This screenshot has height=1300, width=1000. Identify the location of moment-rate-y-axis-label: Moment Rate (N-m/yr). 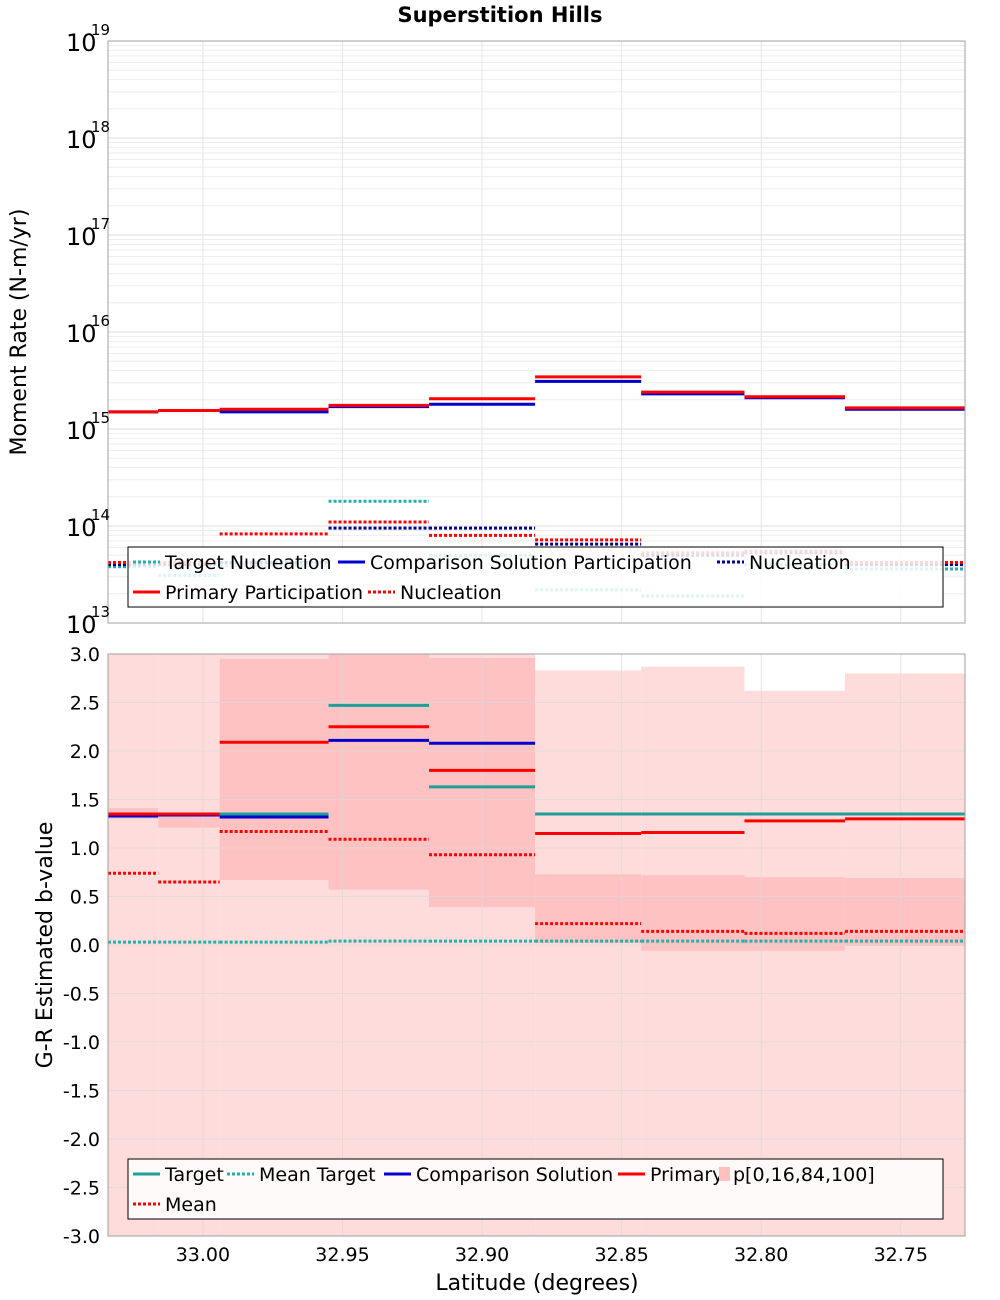
(19, 332).